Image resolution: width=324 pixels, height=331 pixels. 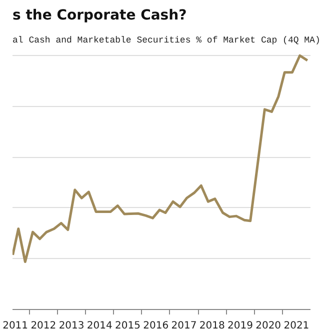 I want to click on x-tick-label: 2020, so click(x=269, y=325).